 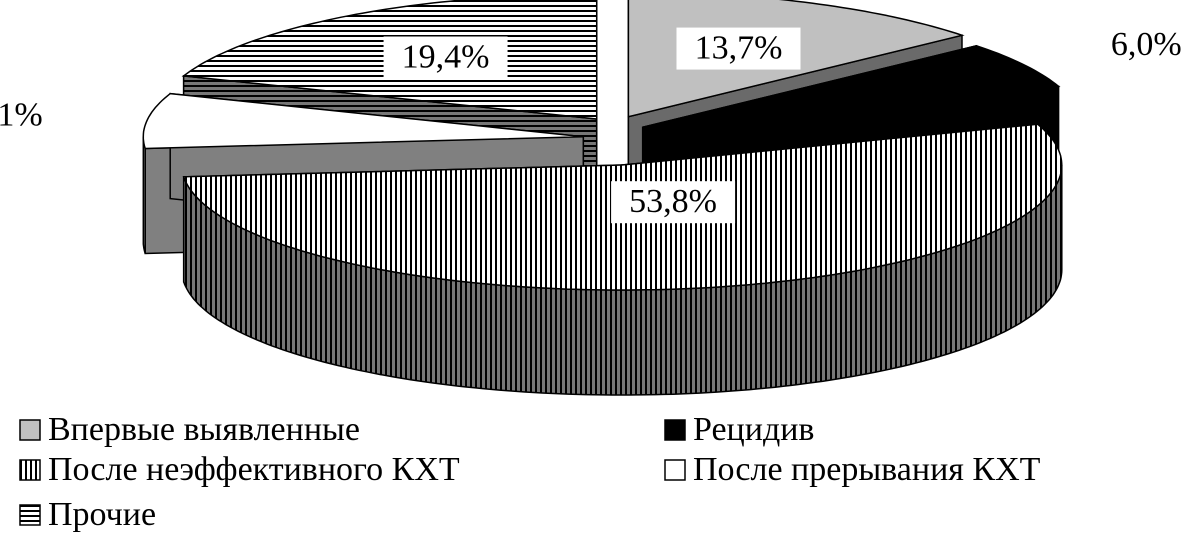 What do you see at coordinates (867, 469) in the screenshot?
I see `legend-label: После прерывания КХТ` at bounding box center [867, 469].